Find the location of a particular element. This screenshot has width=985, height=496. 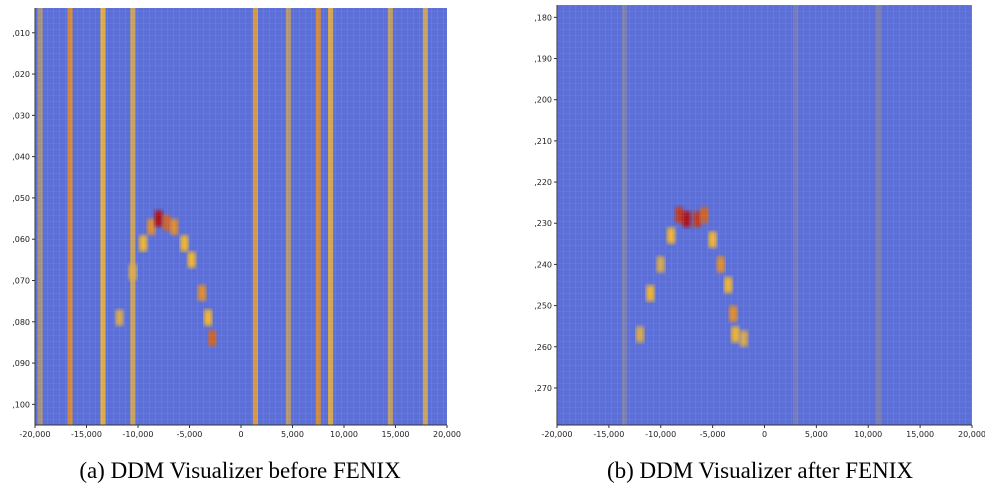

y-tick-label: ,260 is located at coordinates (543, 347).